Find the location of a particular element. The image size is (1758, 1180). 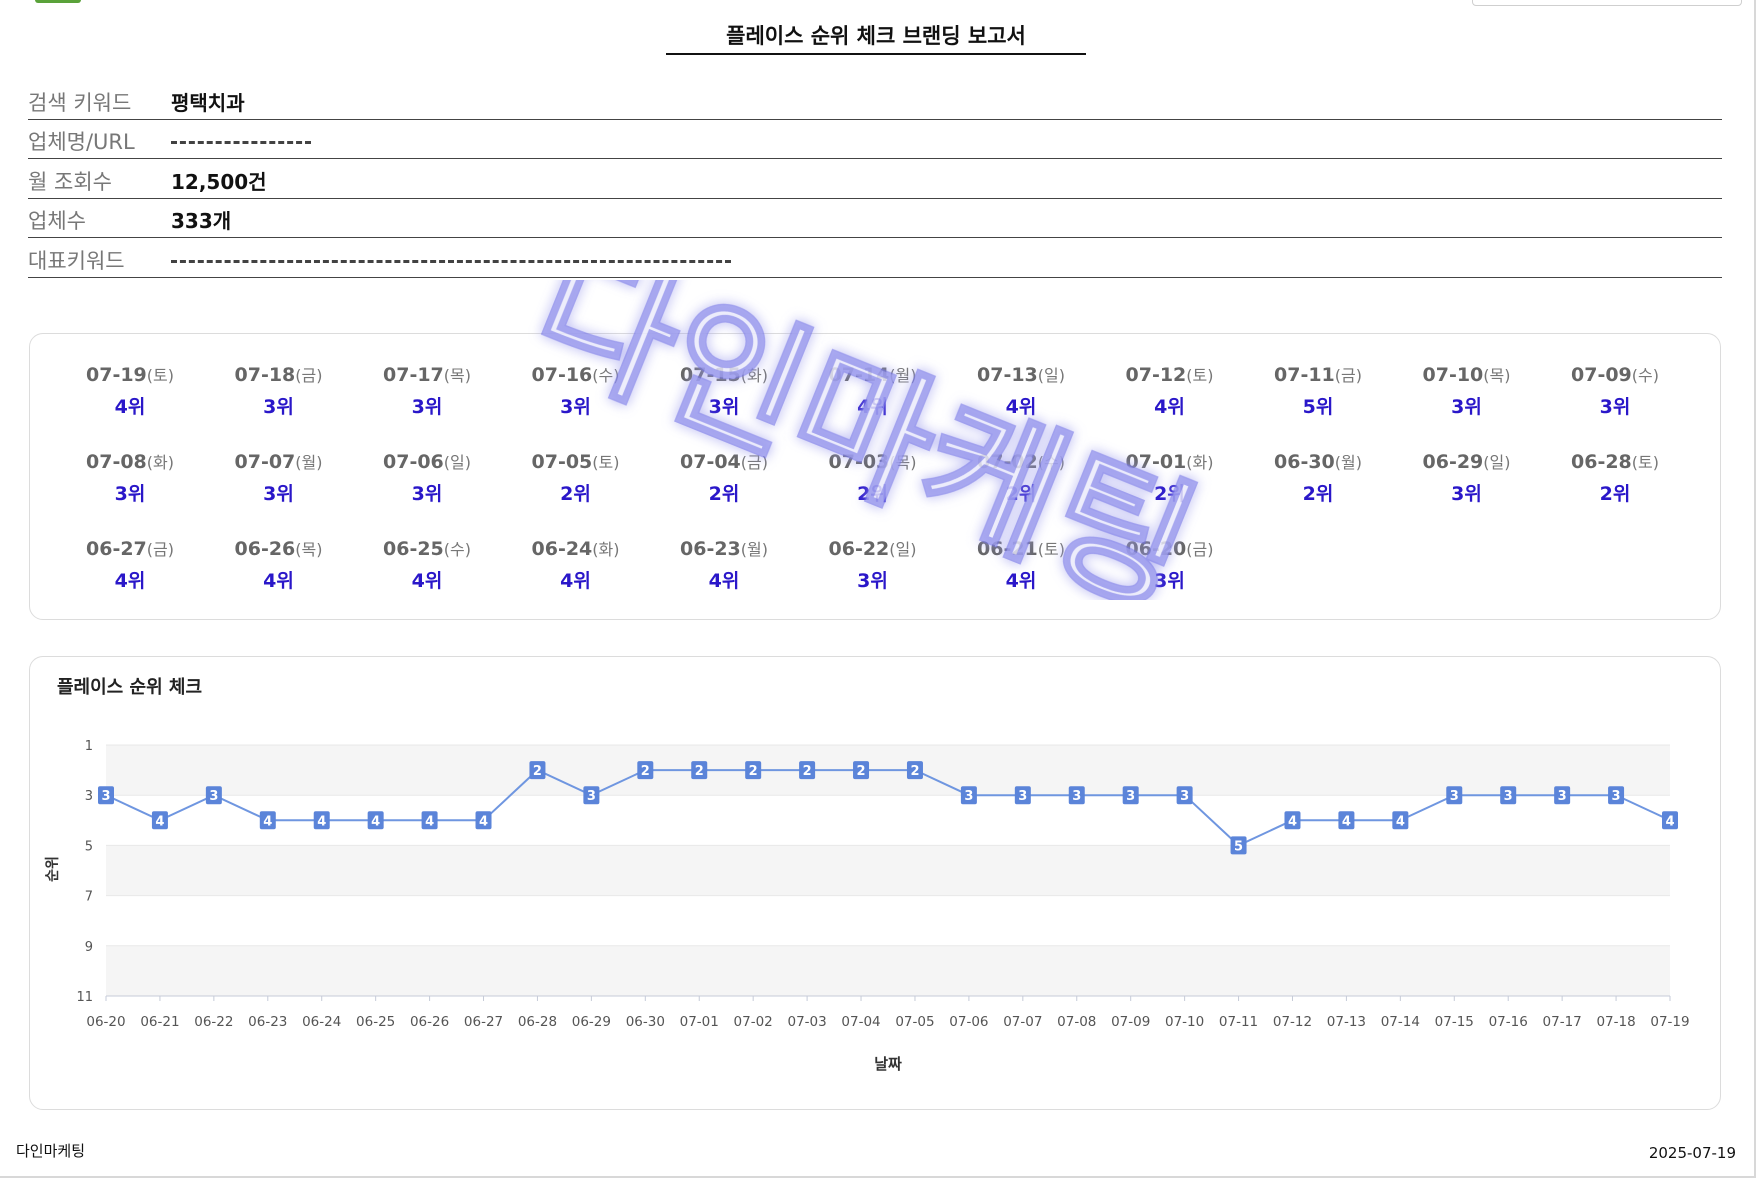

rank-date: 07-07 is located at coordinates (265, 462).